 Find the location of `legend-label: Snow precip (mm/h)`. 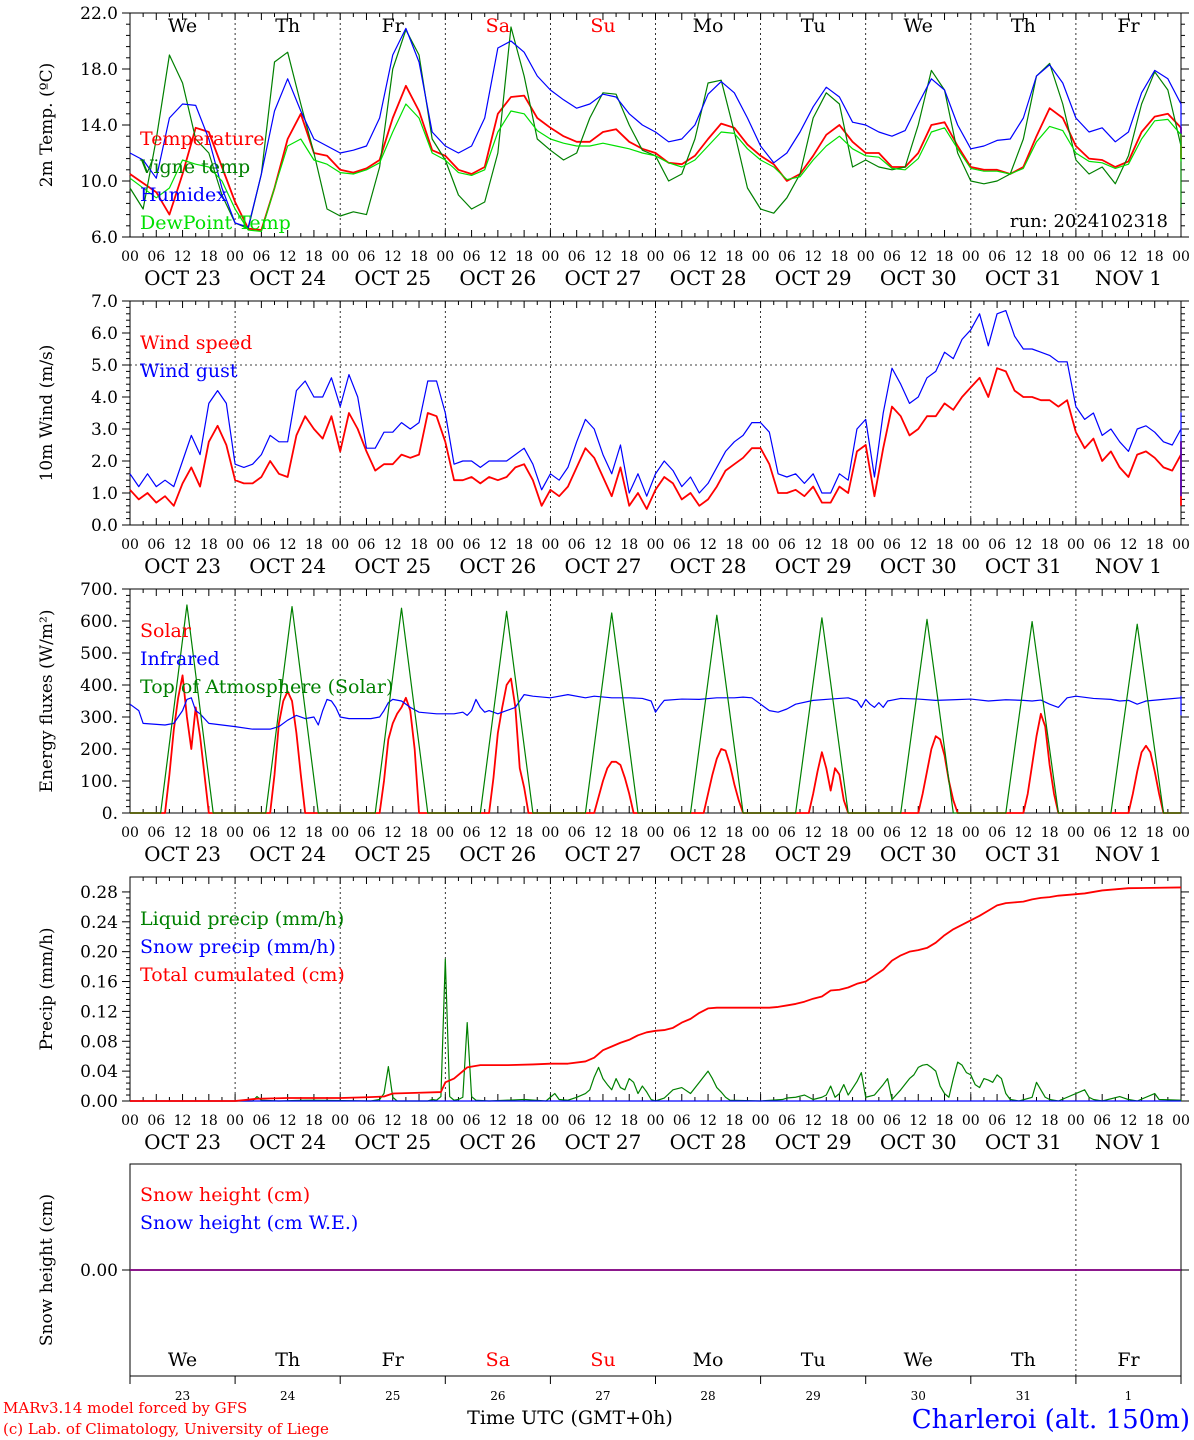

legend-label: Snow precip (mm/h) is located at coordinates (238, 947).